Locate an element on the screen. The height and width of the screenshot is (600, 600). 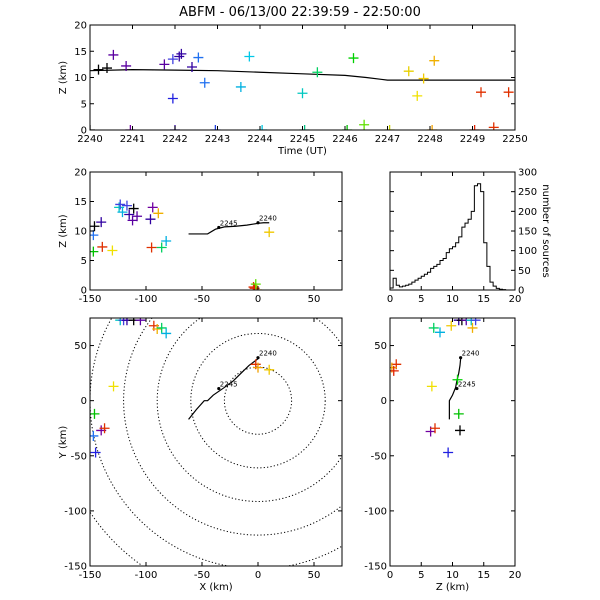
x-tick-label: -50 is located at coordinates (202, 575).